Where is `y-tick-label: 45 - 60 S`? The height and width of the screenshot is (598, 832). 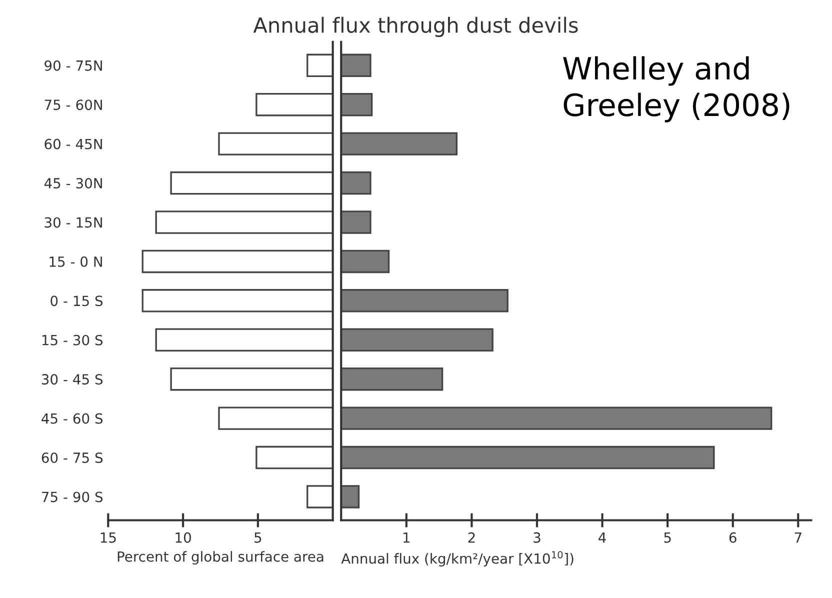
y-tick-label: 45 - 60 S is located at coordinates (72, 418).